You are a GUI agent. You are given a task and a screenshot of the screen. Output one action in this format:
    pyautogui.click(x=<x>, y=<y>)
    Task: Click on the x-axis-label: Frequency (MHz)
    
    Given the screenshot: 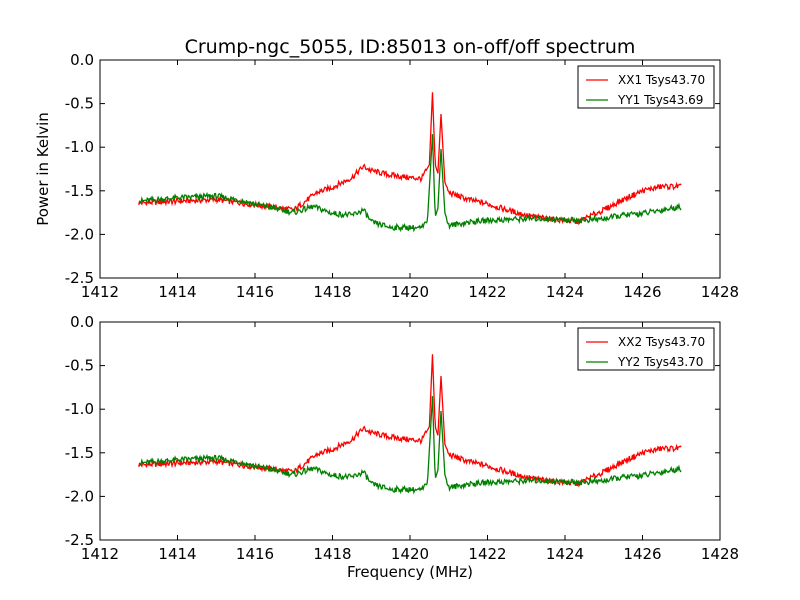 What is the action you would take?
    pyautogui.click(x=410, y=572)
    